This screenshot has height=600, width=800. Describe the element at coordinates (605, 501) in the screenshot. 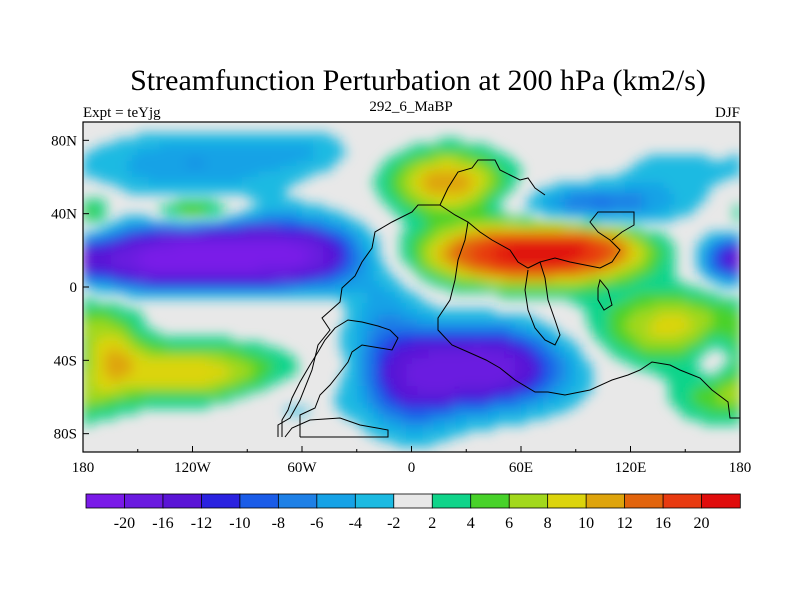

I see `colorbar-swatch` at that location.